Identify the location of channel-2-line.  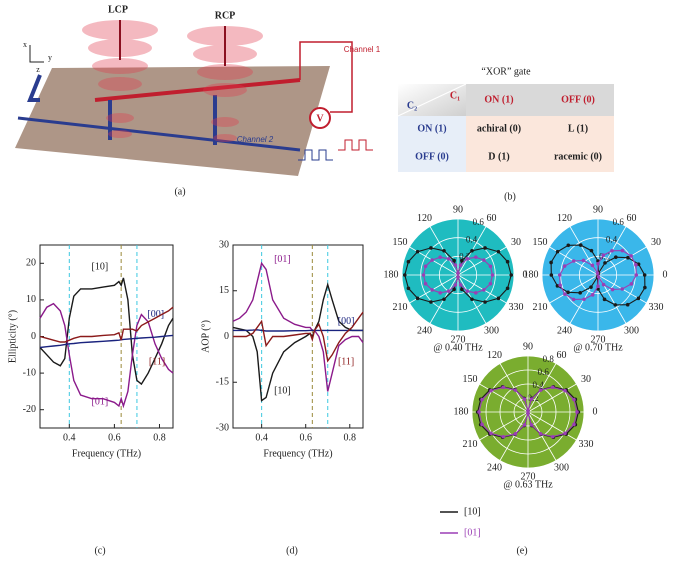
(159, 134).